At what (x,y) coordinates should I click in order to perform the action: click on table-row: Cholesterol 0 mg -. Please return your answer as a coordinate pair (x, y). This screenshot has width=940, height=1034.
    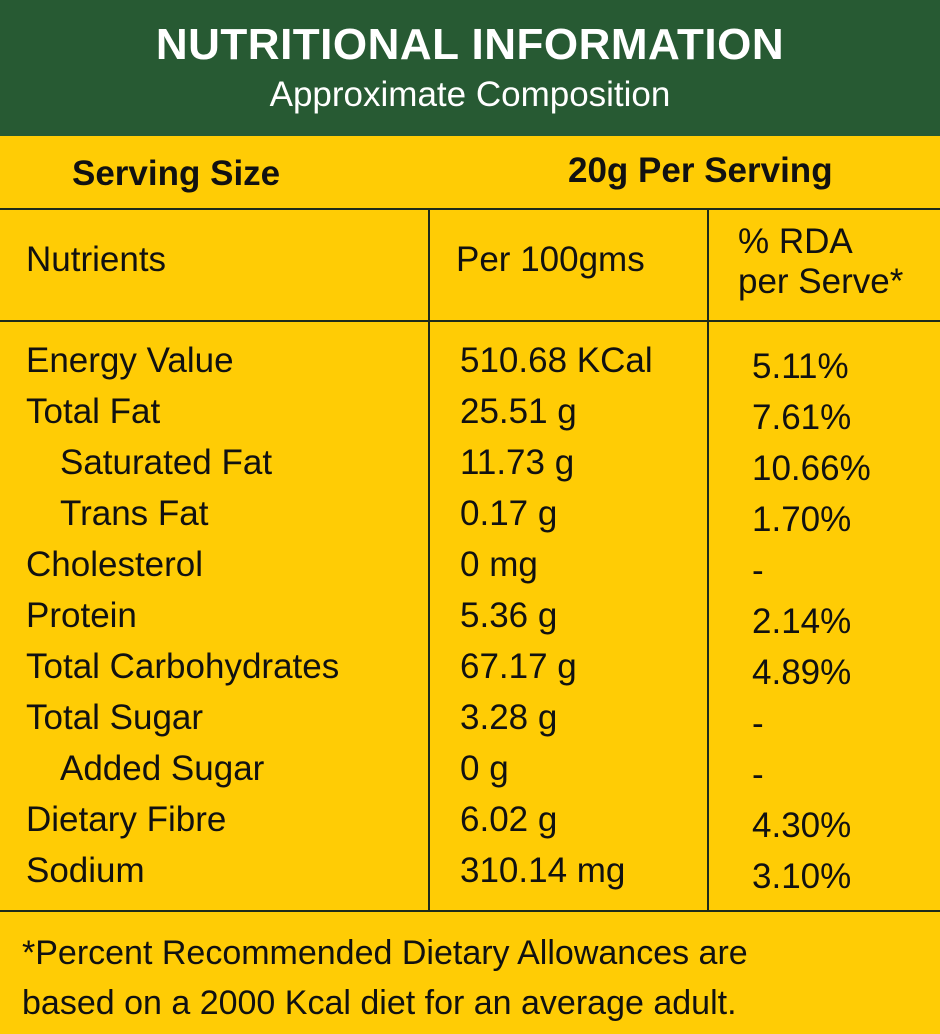
    Looking at the image, I should click on (470, 570).